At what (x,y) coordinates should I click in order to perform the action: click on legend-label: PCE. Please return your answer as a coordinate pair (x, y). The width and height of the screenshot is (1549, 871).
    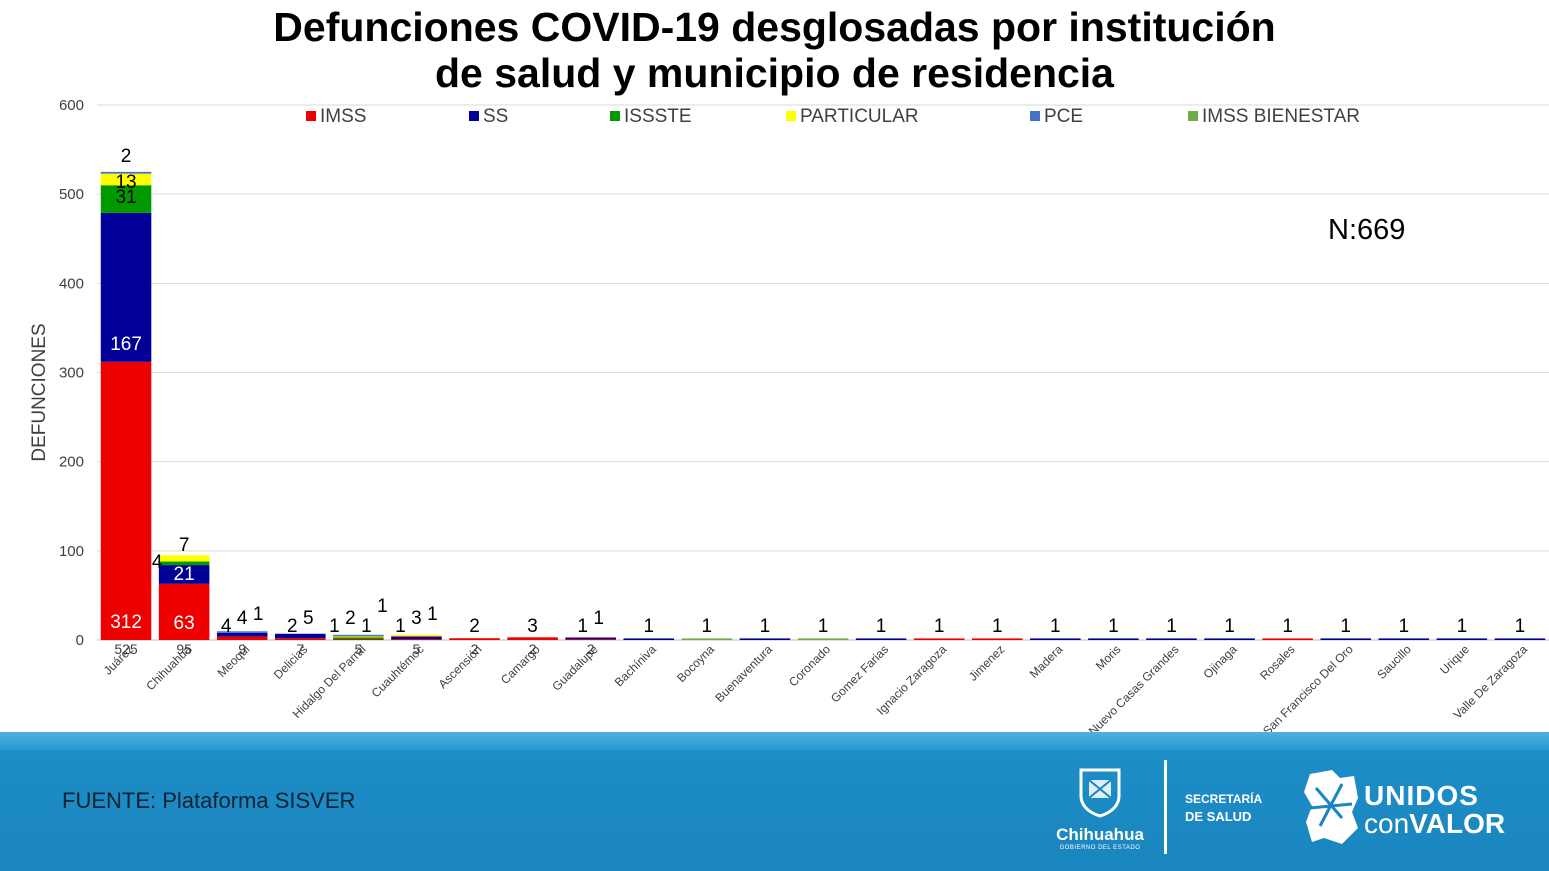
    Looking at the image, I should click on (1063, 116).